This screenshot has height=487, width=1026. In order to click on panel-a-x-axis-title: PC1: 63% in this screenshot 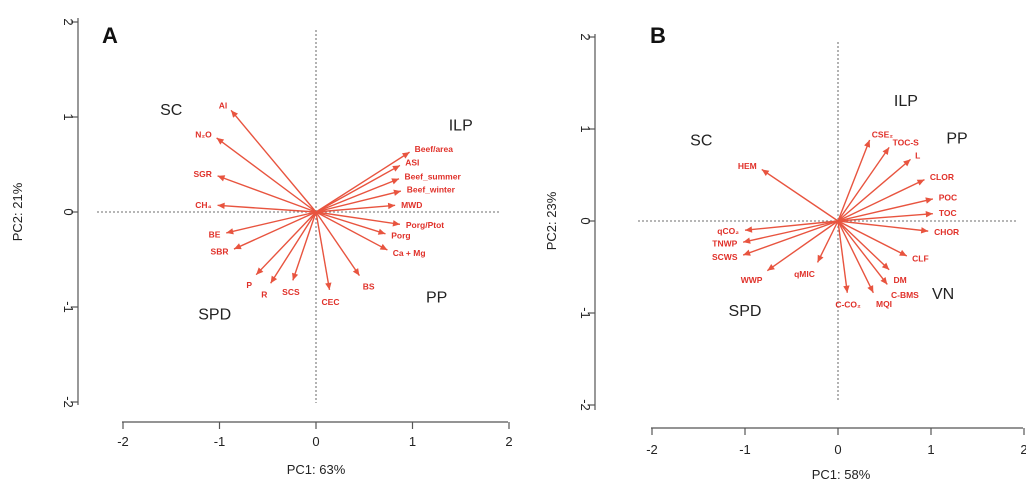, I will do `click(316, 469)`.